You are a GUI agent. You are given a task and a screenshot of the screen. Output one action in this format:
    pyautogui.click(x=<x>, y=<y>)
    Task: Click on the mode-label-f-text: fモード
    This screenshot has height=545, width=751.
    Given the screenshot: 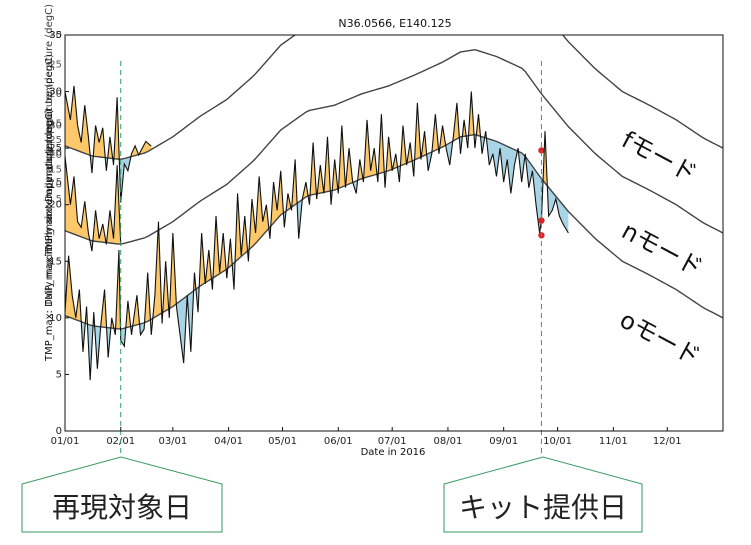 What is the action you would take?
    pyautogui.click(x=659, y=157)
    